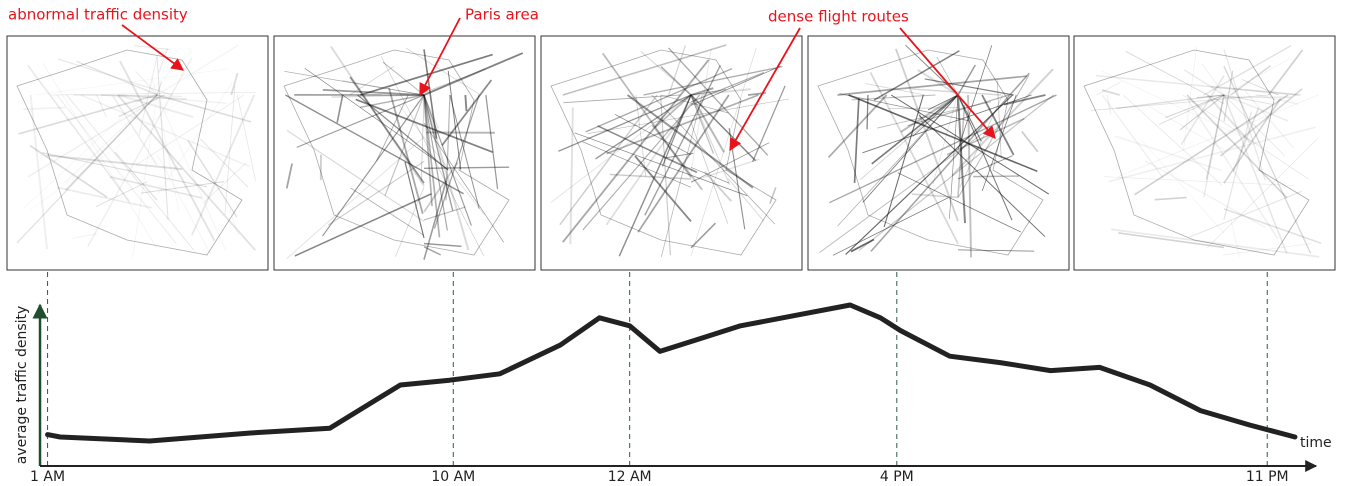 The height and width of the screenshot is (486, 1348). What do you see at coordinates (838, 17) in the screenshot?
I see `annotation: dense flight routes` at bounding box center [838, 17].